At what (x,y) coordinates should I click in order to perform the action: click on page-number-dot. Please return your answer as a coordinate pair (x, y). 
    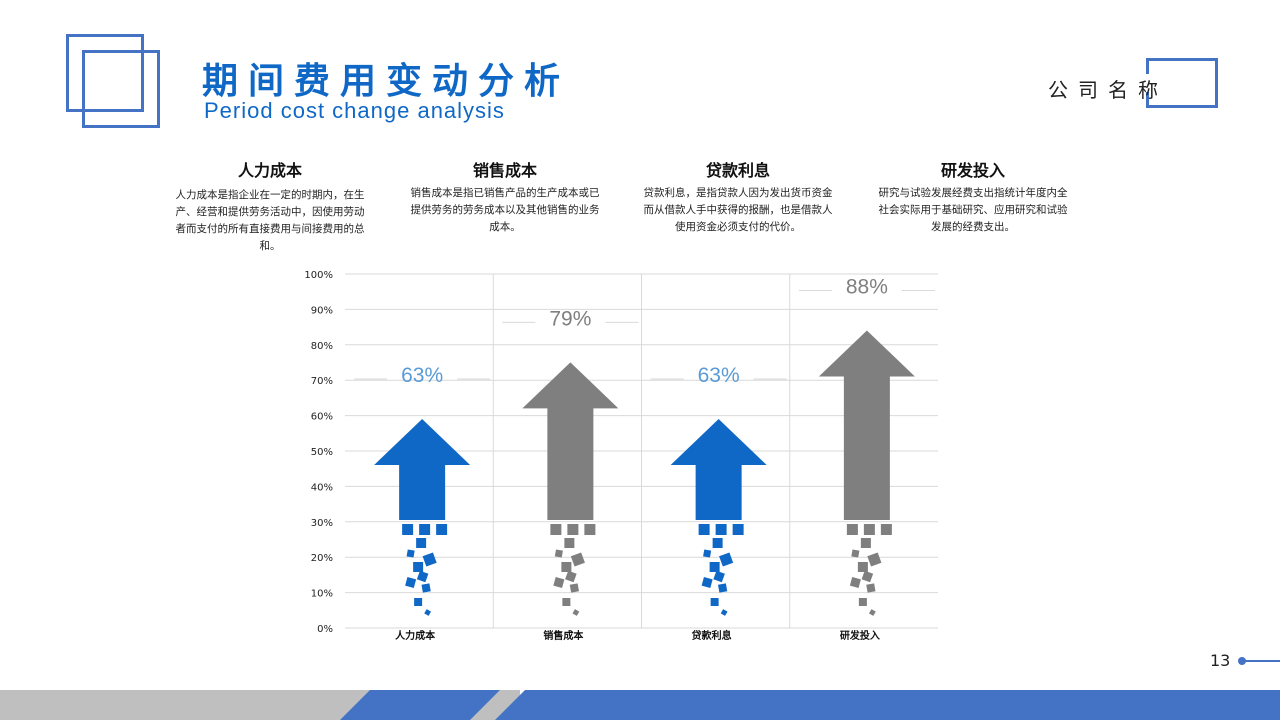
    Looking at the image, I should click on (1242, 661).